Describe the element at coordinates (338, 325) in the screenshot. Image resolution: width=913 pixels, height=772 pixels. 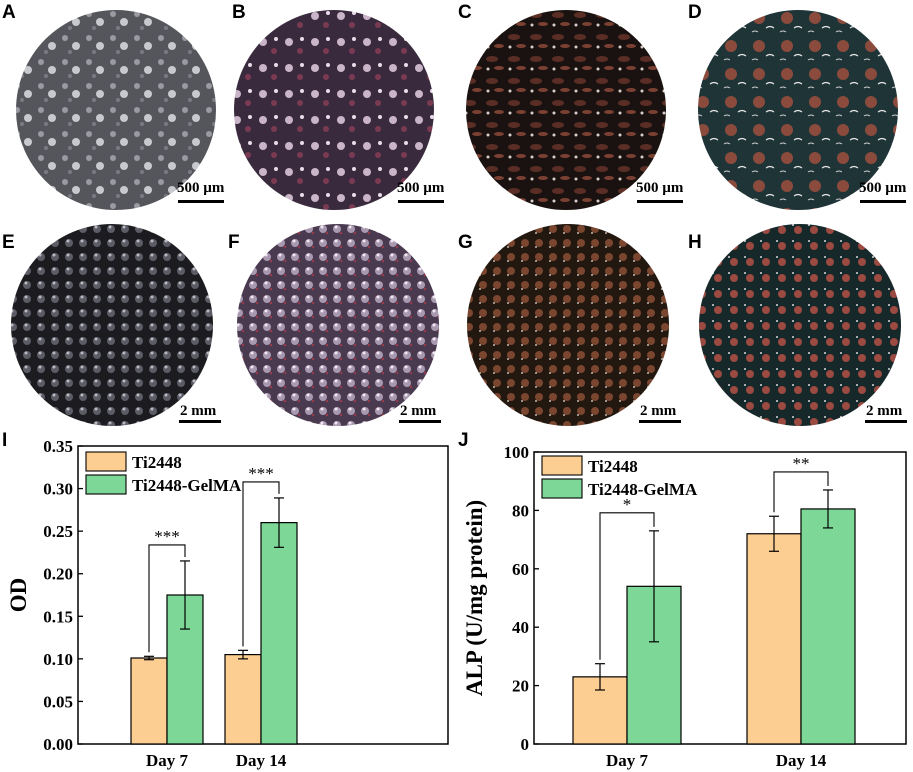
I see `purple-lattice-micrograph-icon` at that location.